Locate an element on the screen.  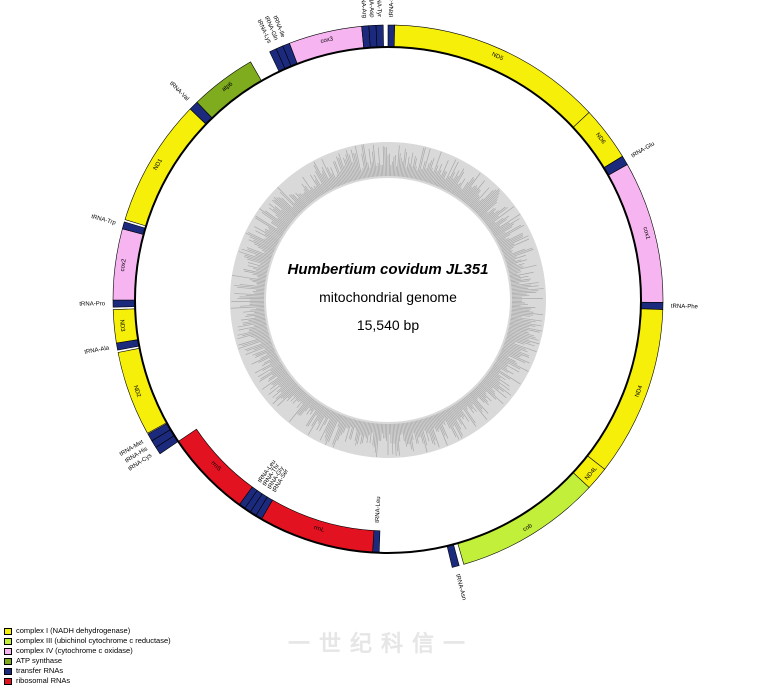
legend-swatch is located at coordinates (8, 641).